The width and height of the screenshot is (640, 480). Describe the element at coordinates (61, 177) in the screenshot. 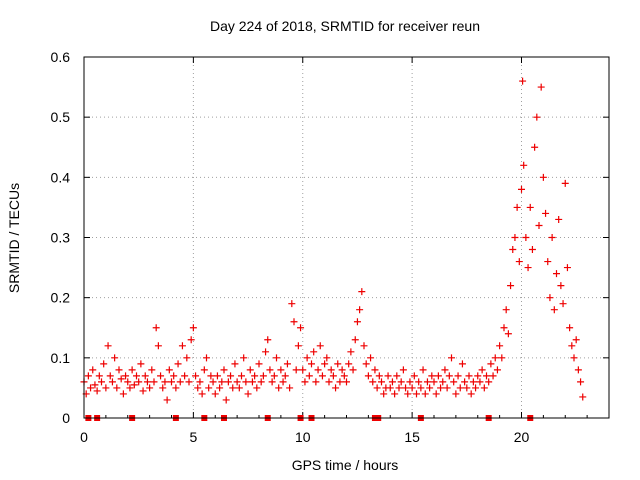

I see `y-tick-label: 0.4` at that location.